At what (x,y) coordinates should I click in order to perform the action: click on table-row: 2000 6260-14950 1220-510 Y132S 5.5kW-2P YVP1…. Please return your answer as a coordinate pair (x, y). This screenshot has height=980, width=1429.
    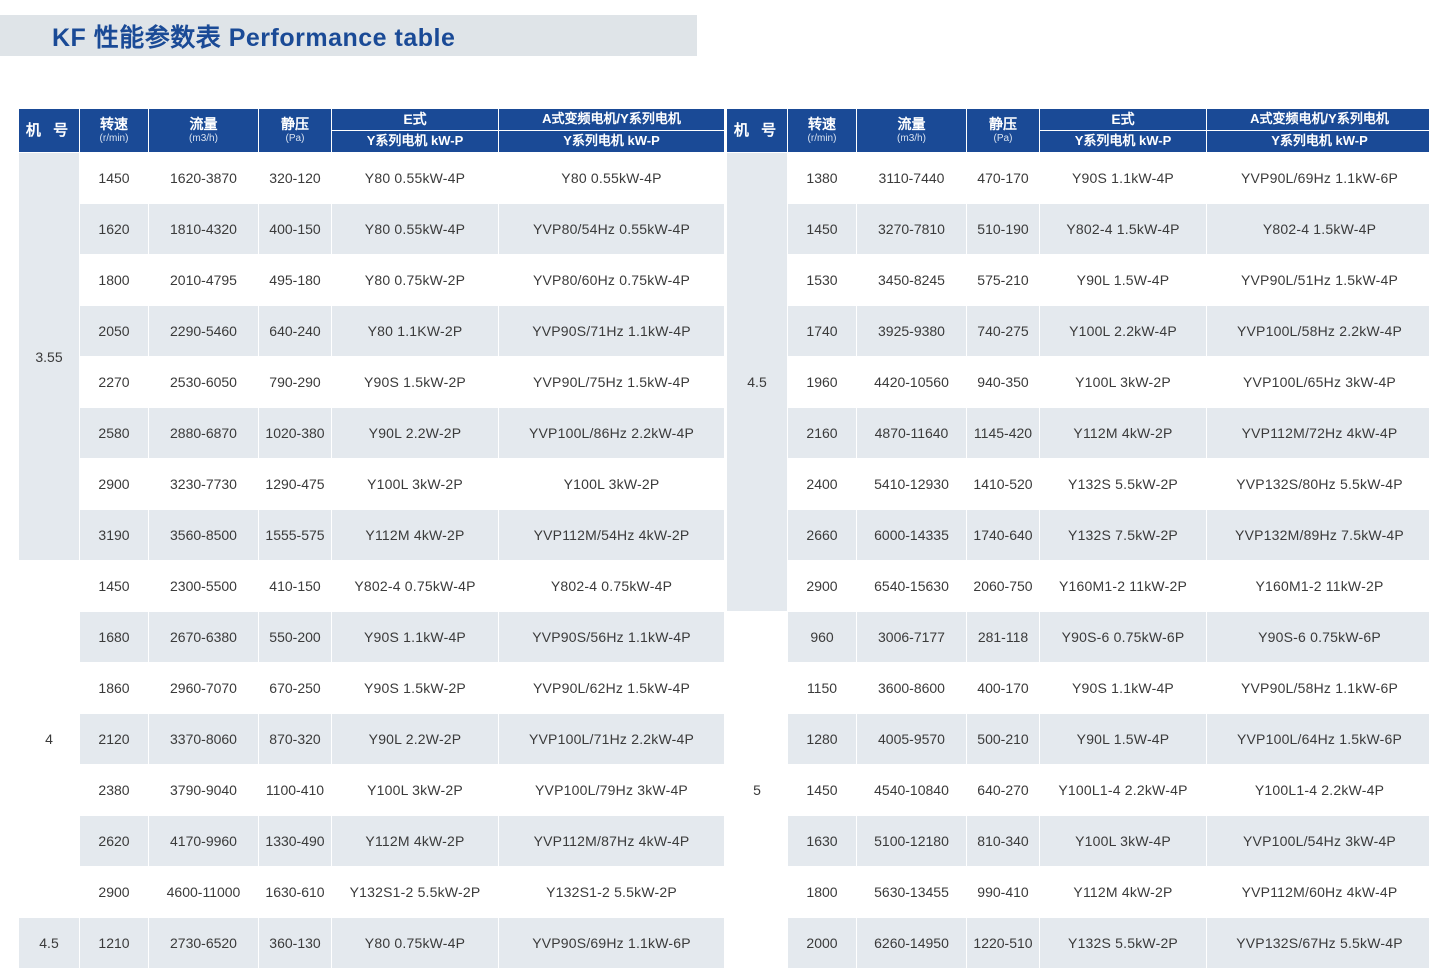
    Looking at the image, I should click on (1078, 943).